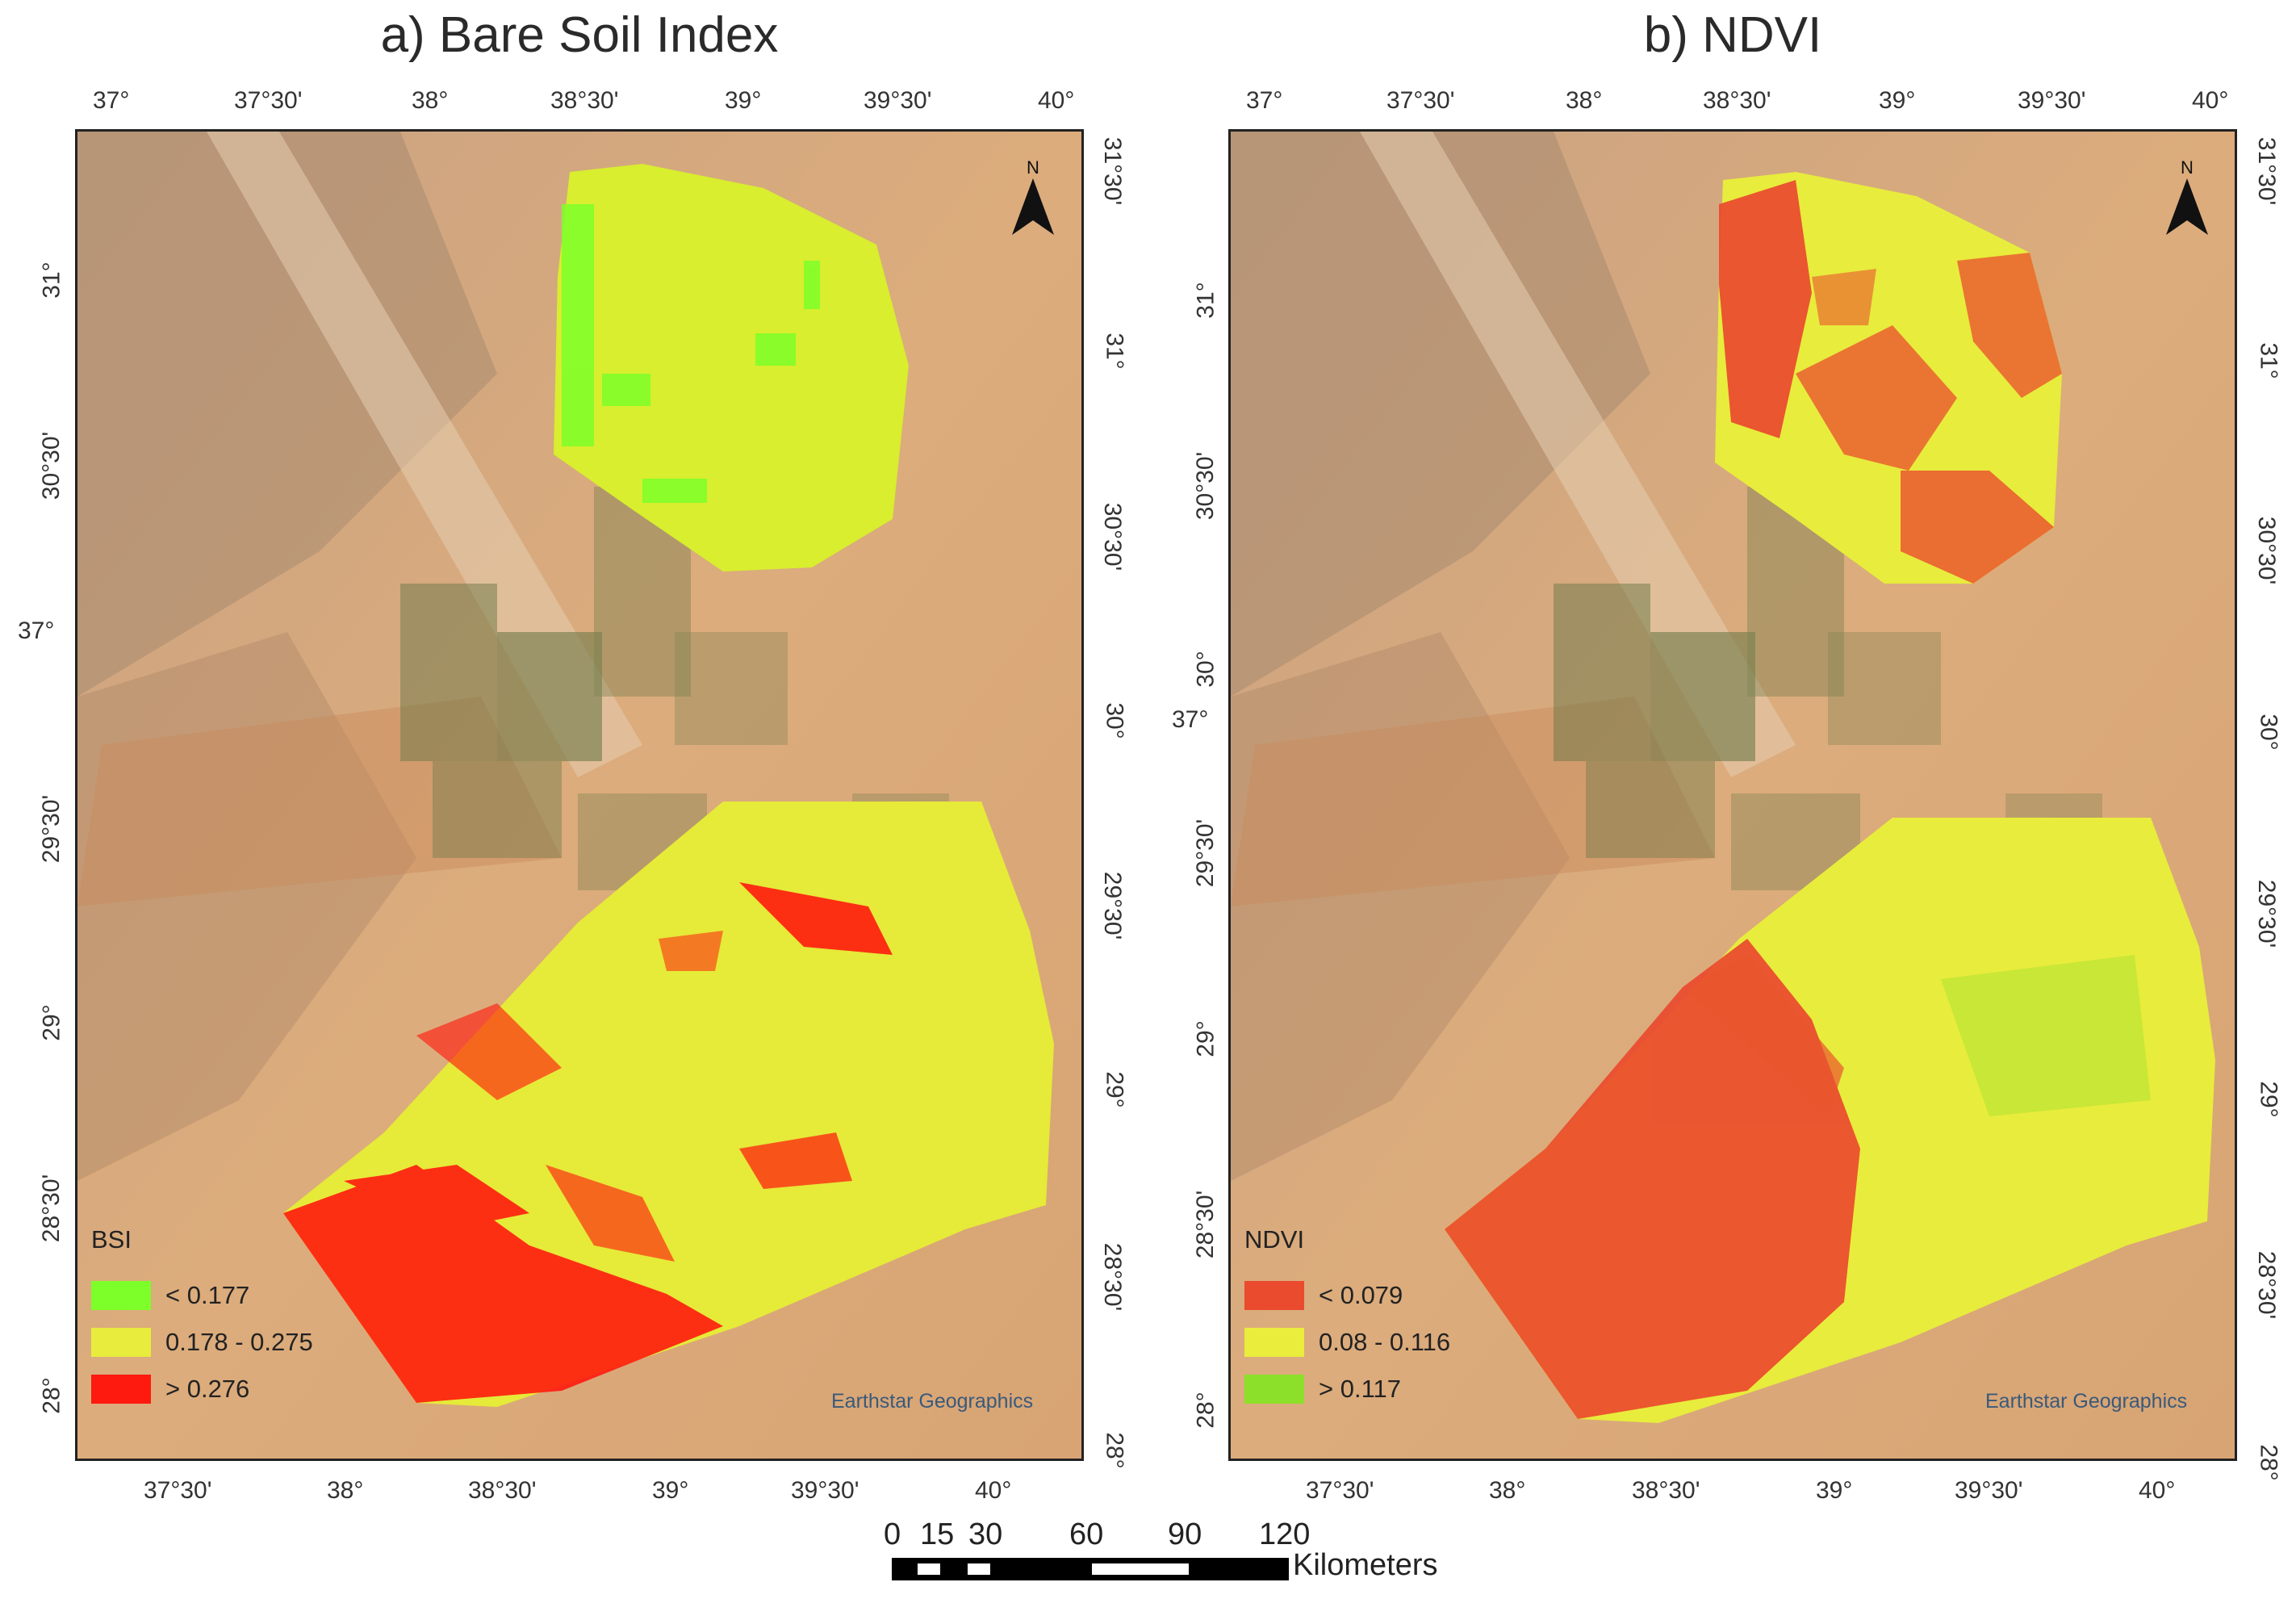 The image size is (2296, 1599). What do you see at coordinates (1114, 720) in the screenshot?
I see `panel-a-right-tick: 30°` at bounding box center [1114, 720].